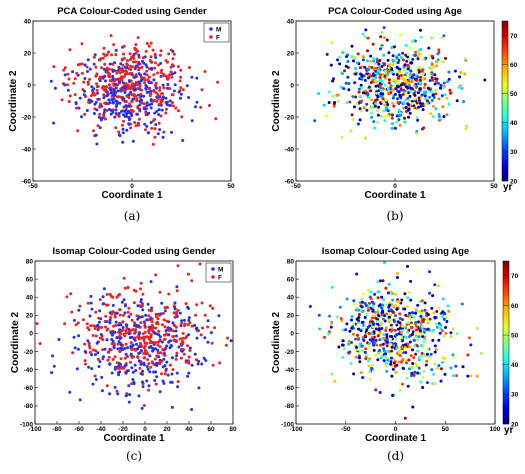 The image size is (525, 474). Describe the element at coordinates (290, 406) in the screenshot. I see `y-tick-label: -80` at that location.